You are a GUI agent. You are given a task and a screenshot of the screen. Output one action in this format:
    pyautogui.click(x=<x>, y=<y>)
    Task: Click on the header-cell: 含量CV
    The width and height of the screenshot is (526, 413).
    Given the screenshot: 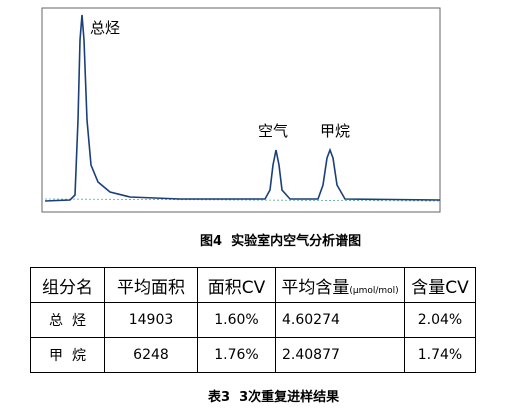 What is the action you would take?
    pyautogui.click(x=440, y=285)
    